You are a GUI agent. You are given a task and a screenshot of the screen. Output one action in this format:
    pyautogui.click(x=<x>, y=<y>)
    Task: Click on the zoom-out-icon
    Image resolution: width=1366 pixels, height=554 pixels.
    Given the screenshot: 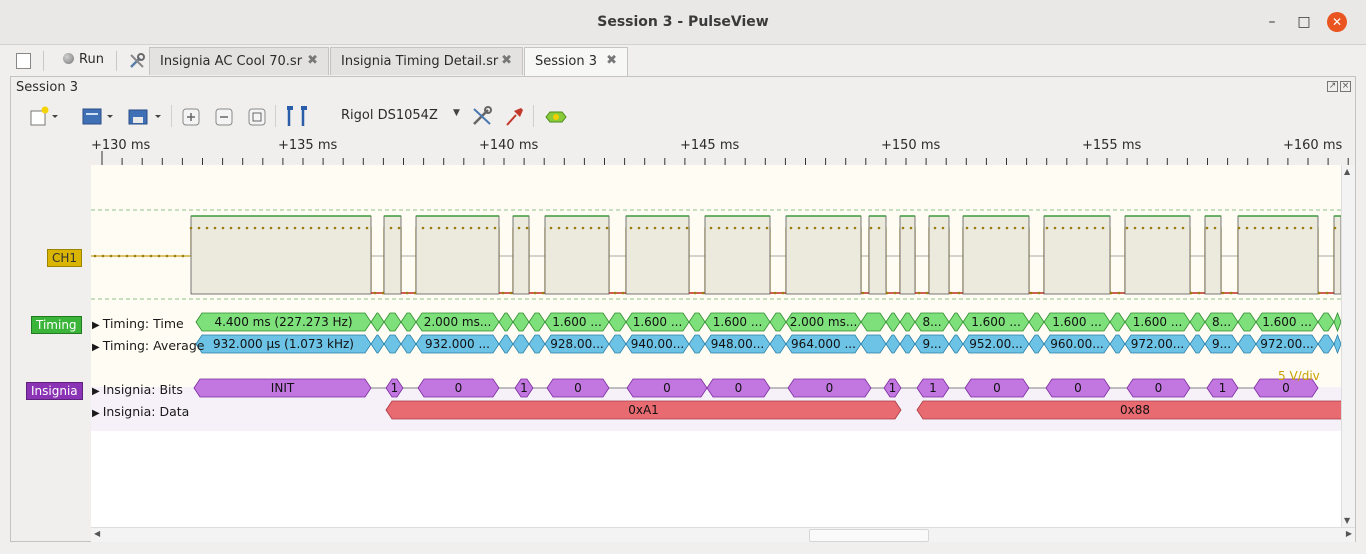 What is the action you would take?
    pyautogui.click(x=224, y=116)
    